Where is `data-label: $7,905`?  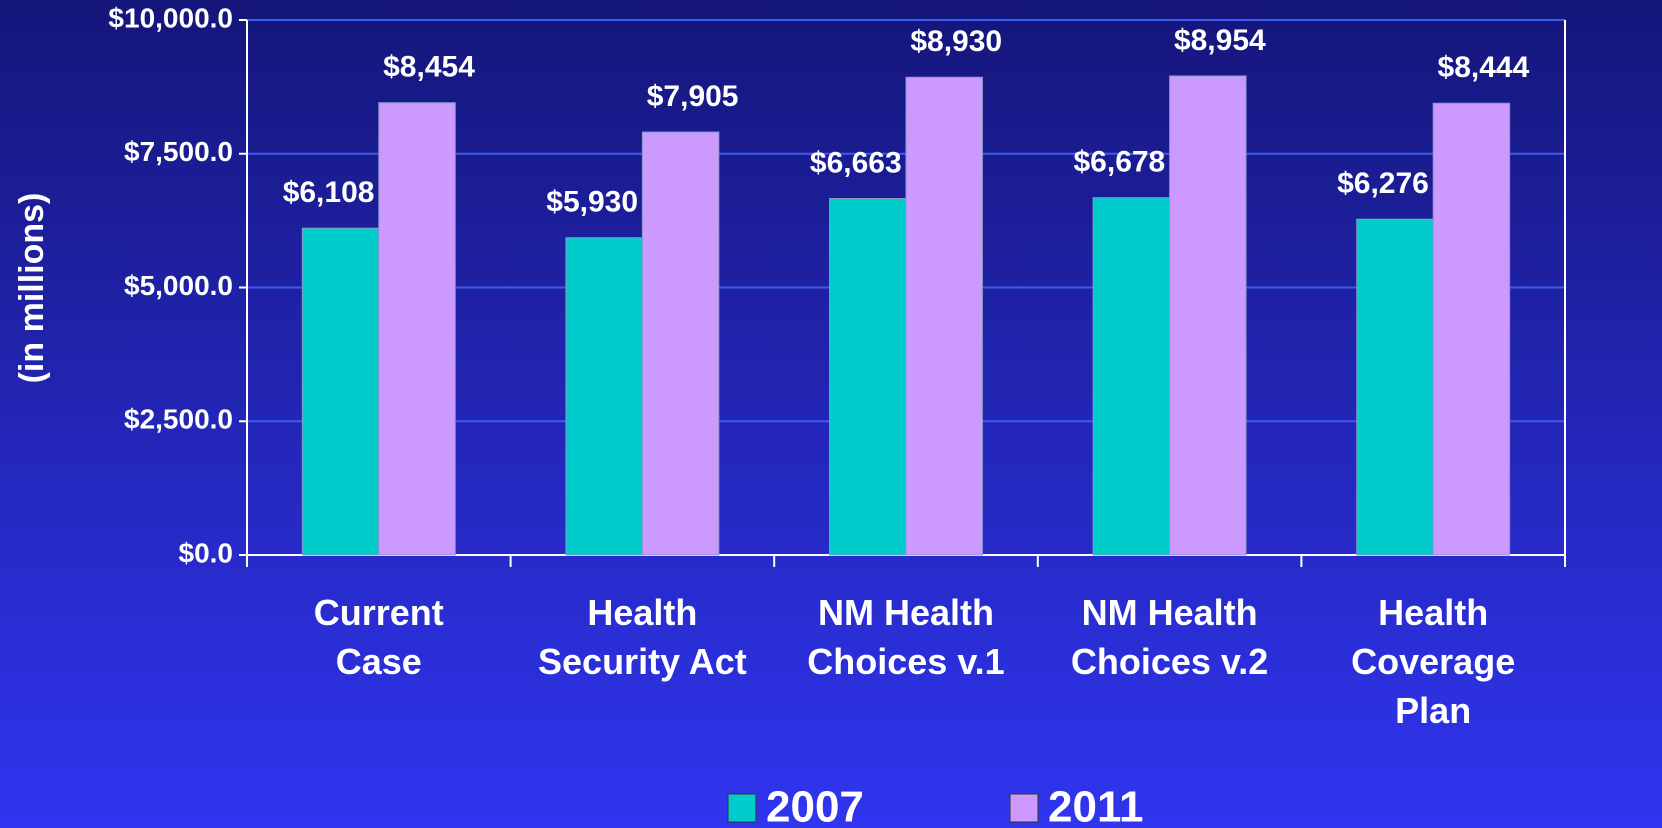
data-label: $7,905 is located at coordinates (693, 96).